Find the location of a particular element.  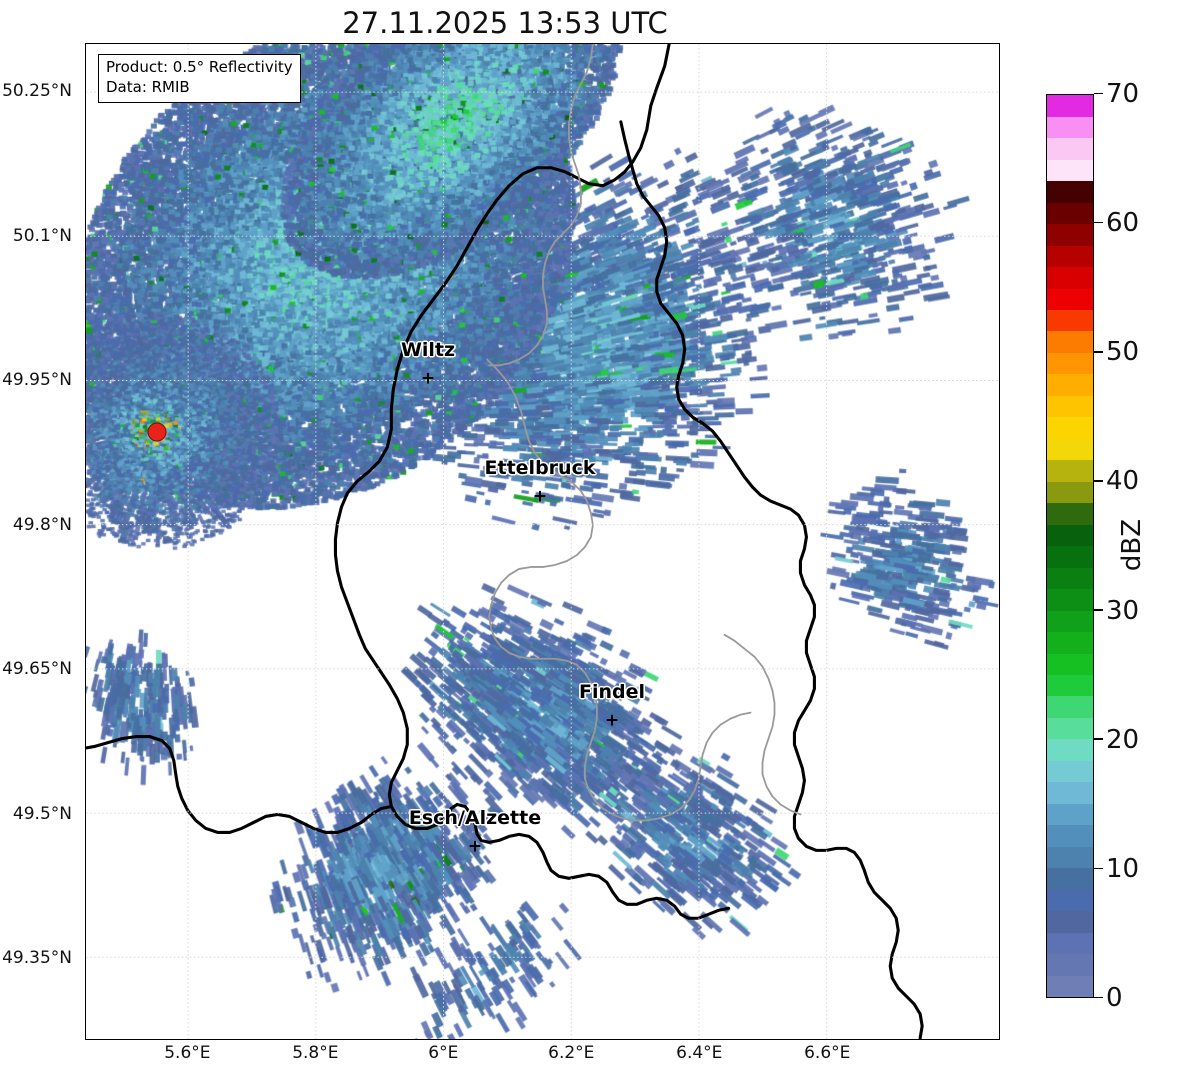

colorbar-tick-value: 20 is located at coordinates (1123, 739).